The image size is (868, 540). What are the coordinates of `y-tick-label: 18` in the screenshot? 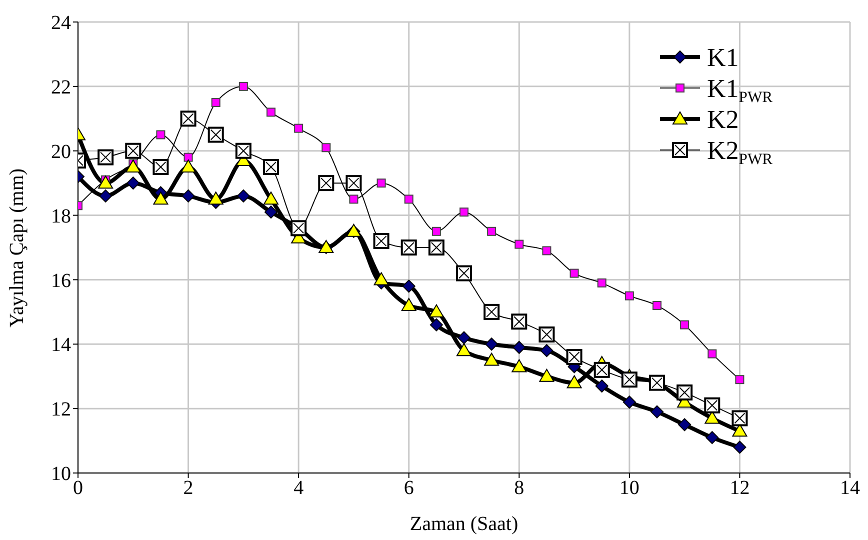 It's located at (61, 216).